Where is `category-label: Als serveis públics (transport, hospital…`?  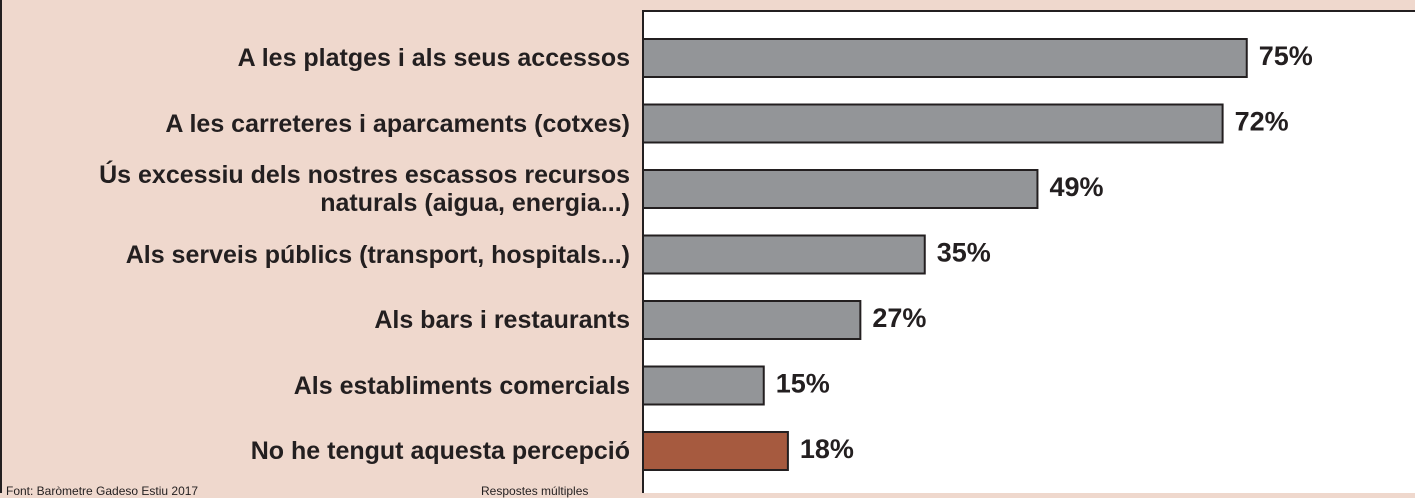
category-label: Als serveis públics (transport, hospital… is located at coordinates (377, 254).